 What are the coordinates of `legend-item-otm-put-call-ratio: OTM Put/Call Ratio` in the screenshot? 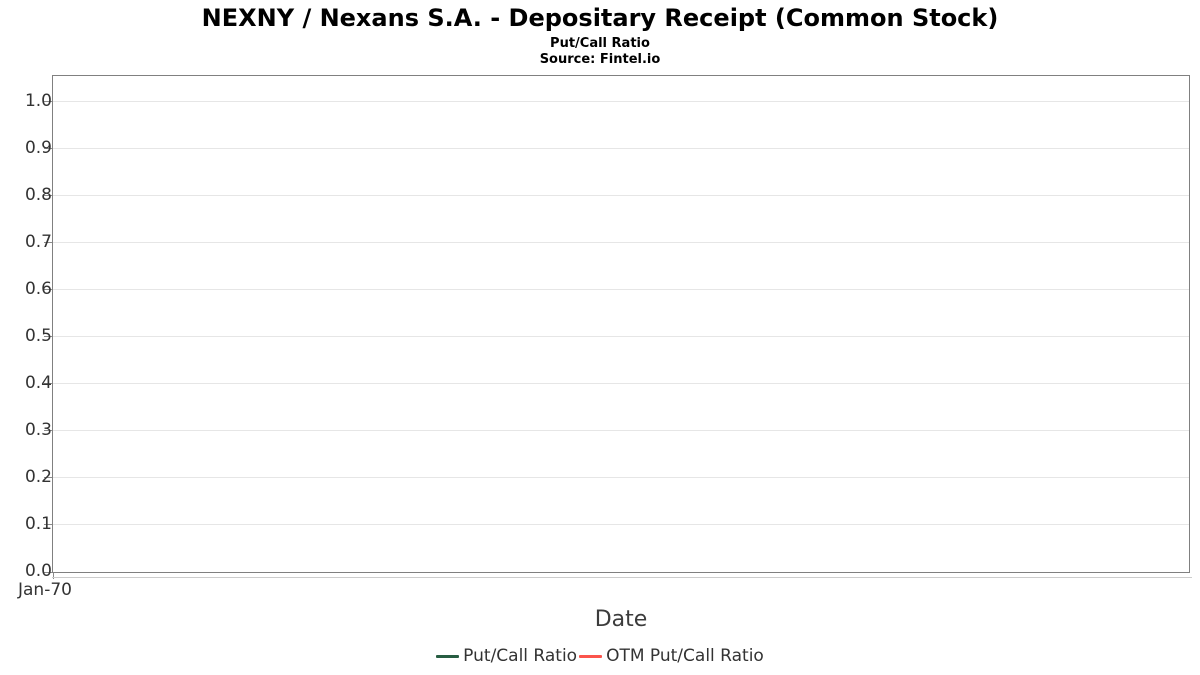 It's located at (671, 656).